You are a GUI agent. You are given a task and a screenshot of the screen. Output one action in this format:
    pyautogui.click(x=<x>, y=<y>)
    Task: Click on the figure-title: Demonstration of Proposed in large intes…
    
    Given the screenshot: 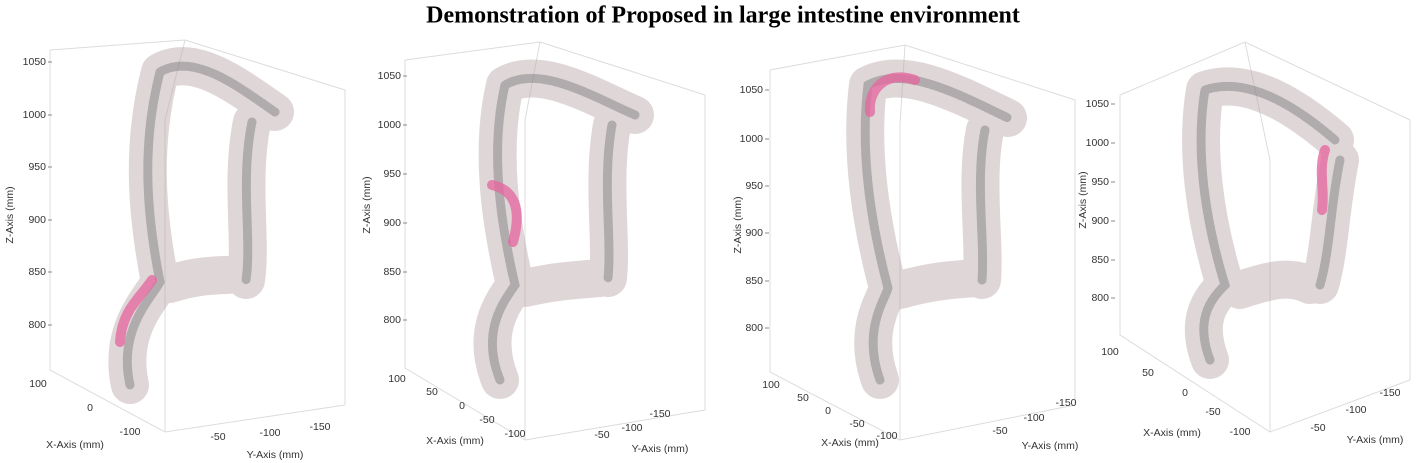 What is the action you would take?
    pyautogui.click(x=723, y=16)
    